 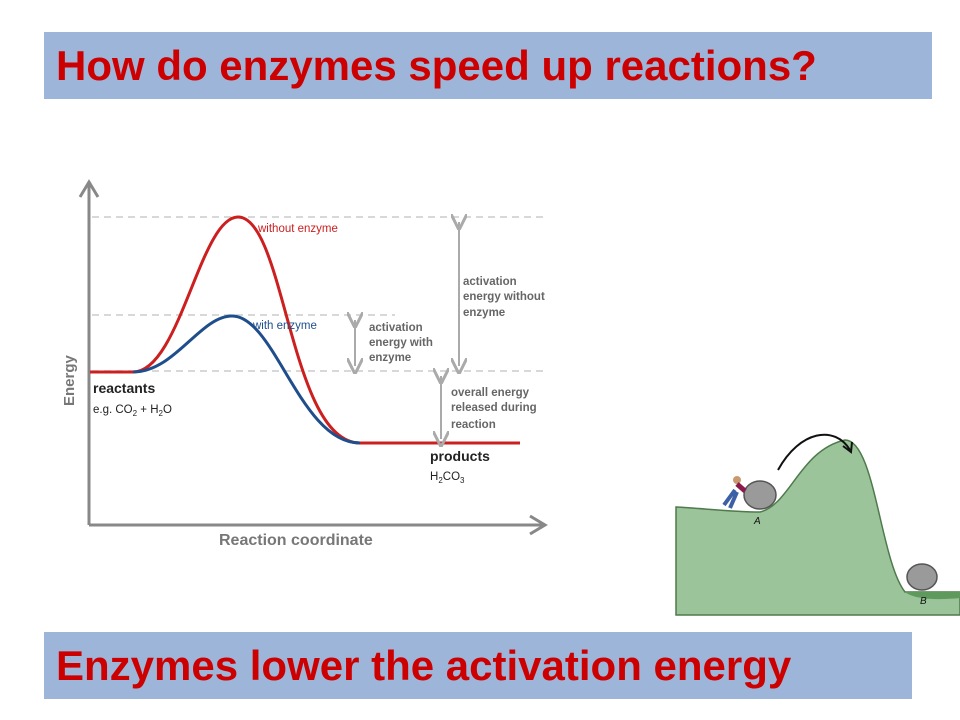 What do you see at coordinates (814, 452) in the screenshot?
I see `boulder-trajectory-arrow` at bounding box center [814, 452].